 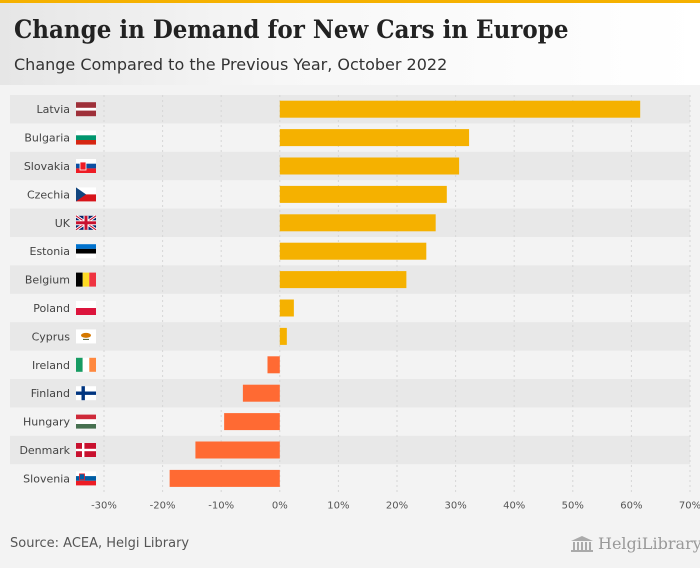 What do you see at coordinates (689, 506) in the screenshot?
I see `tick-label: 70%` at bounding box center [689, 506].